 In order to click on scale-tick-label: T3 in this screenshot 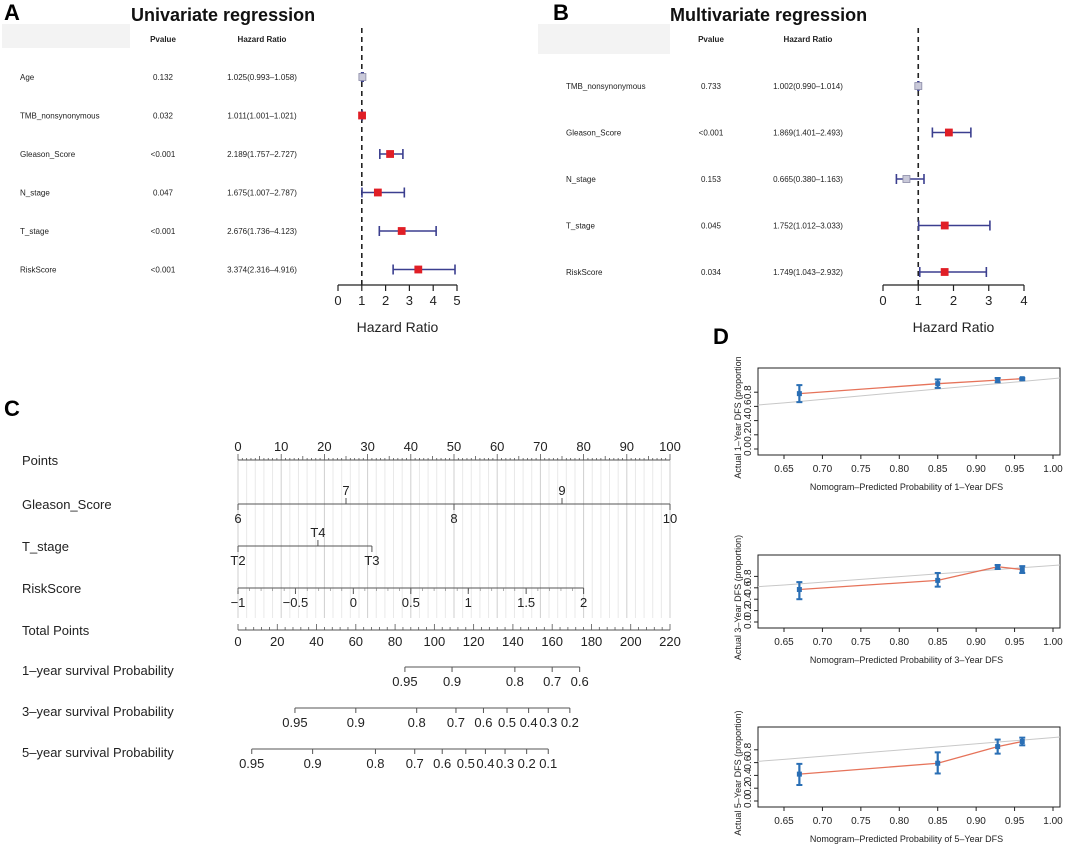, I will do `click(371, 560)`.